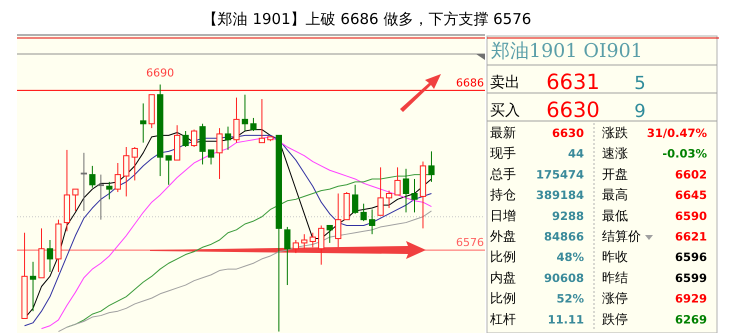 The image size is (735, 333). I want to click on text: 昨收, so click(615, 258).